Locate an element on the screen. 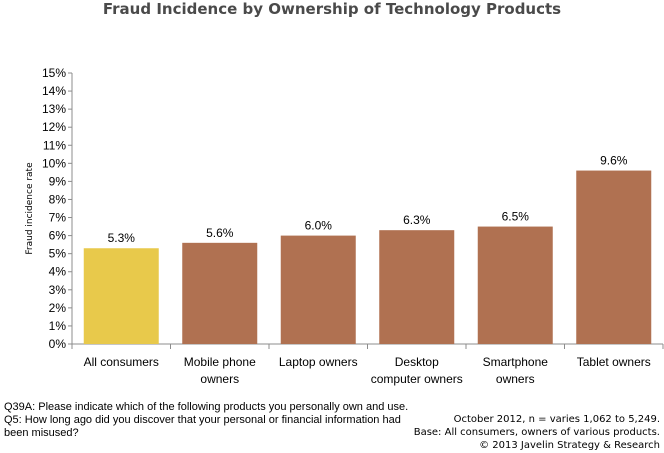  y-tick-label: 8% is located at coordinates (58, 199).